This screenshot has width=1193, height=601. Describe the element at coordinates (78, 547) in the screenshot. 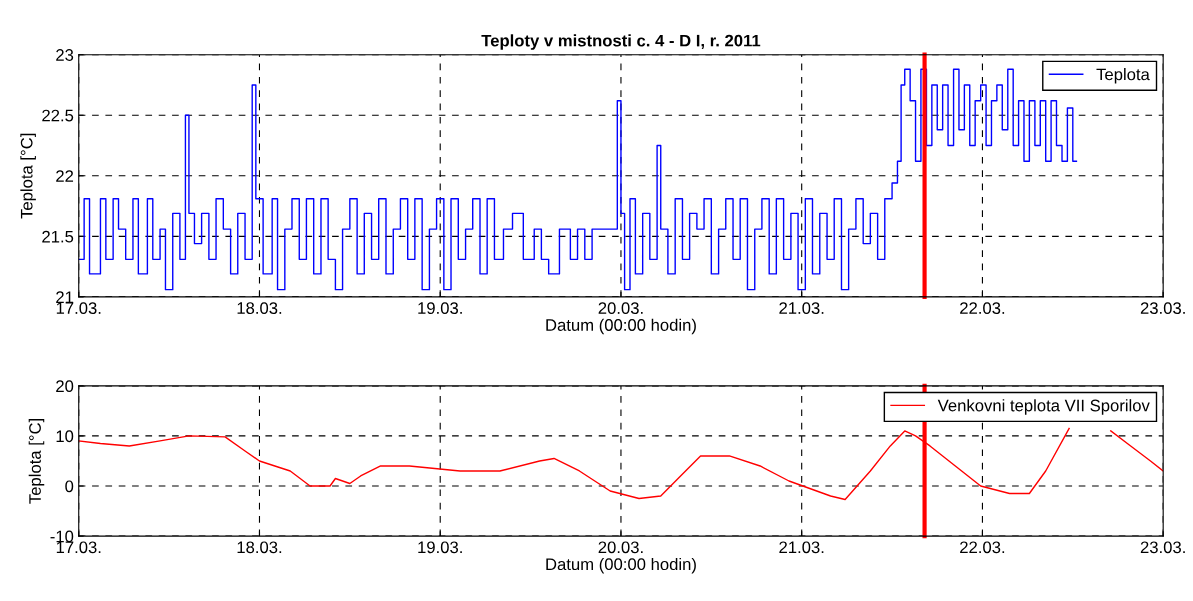

I see `x-tick-label: 17.03.` at that location.